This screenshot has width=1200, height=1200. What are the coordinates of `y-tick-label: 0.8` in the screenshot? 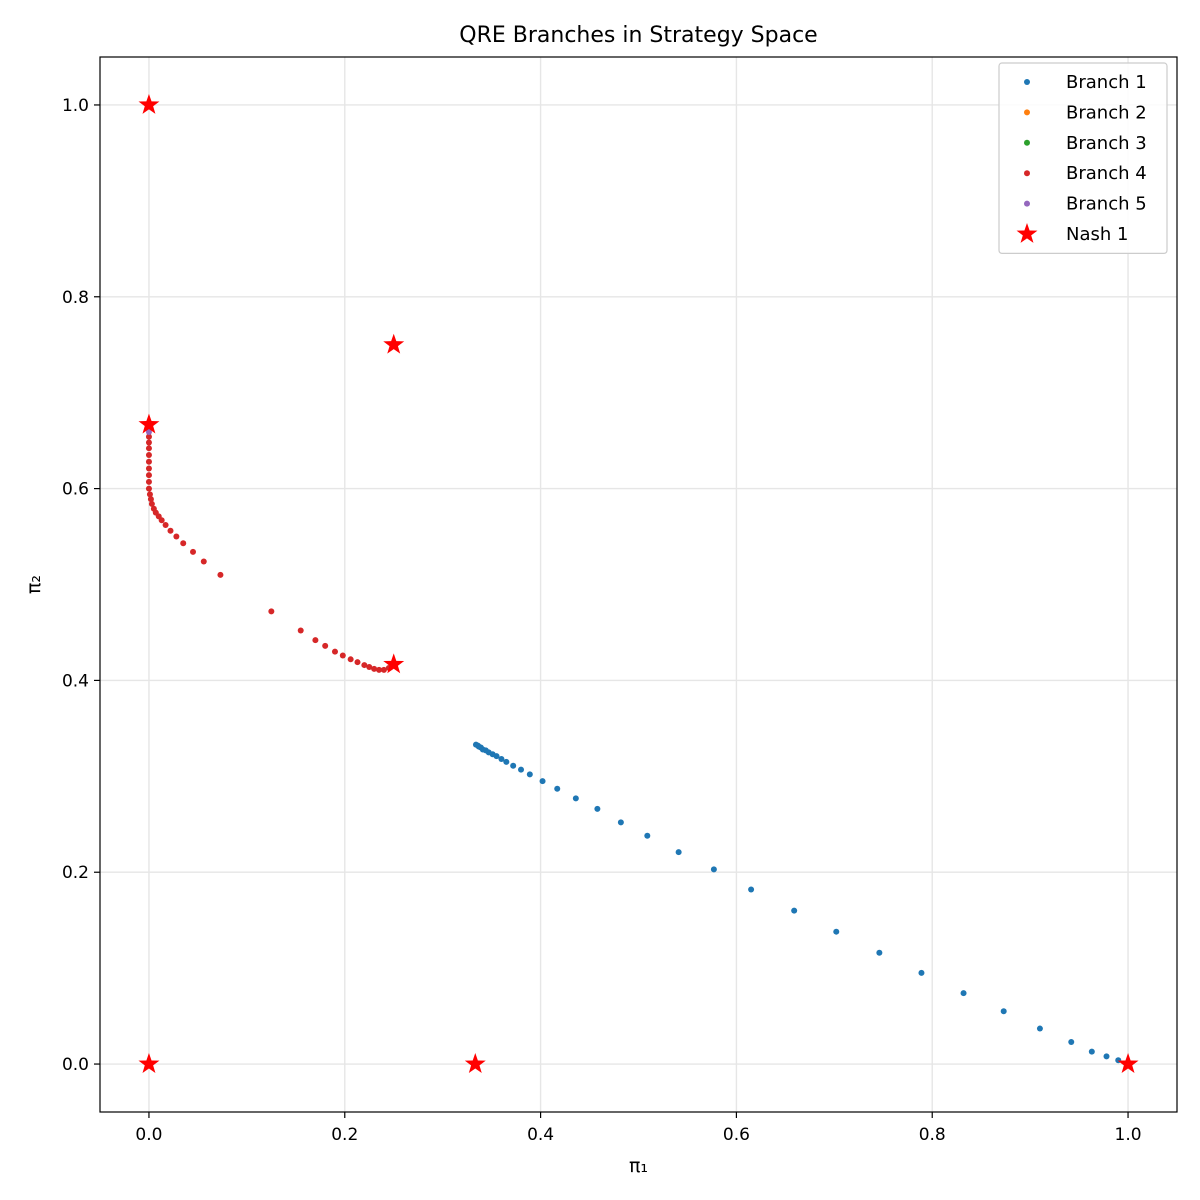 It's located at (75, 298).